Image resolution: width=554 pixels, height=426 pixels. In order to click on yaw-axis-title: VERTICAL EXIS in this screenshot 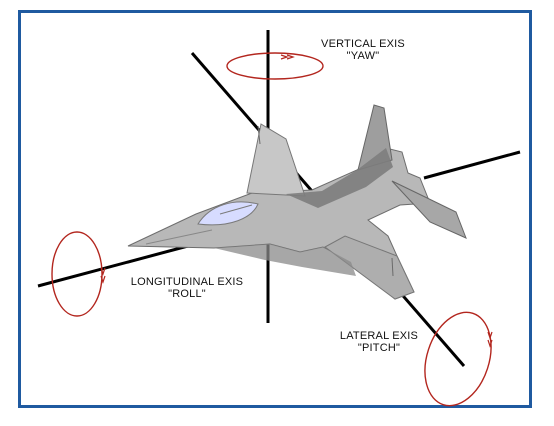, I will do `click(363, 44)`.